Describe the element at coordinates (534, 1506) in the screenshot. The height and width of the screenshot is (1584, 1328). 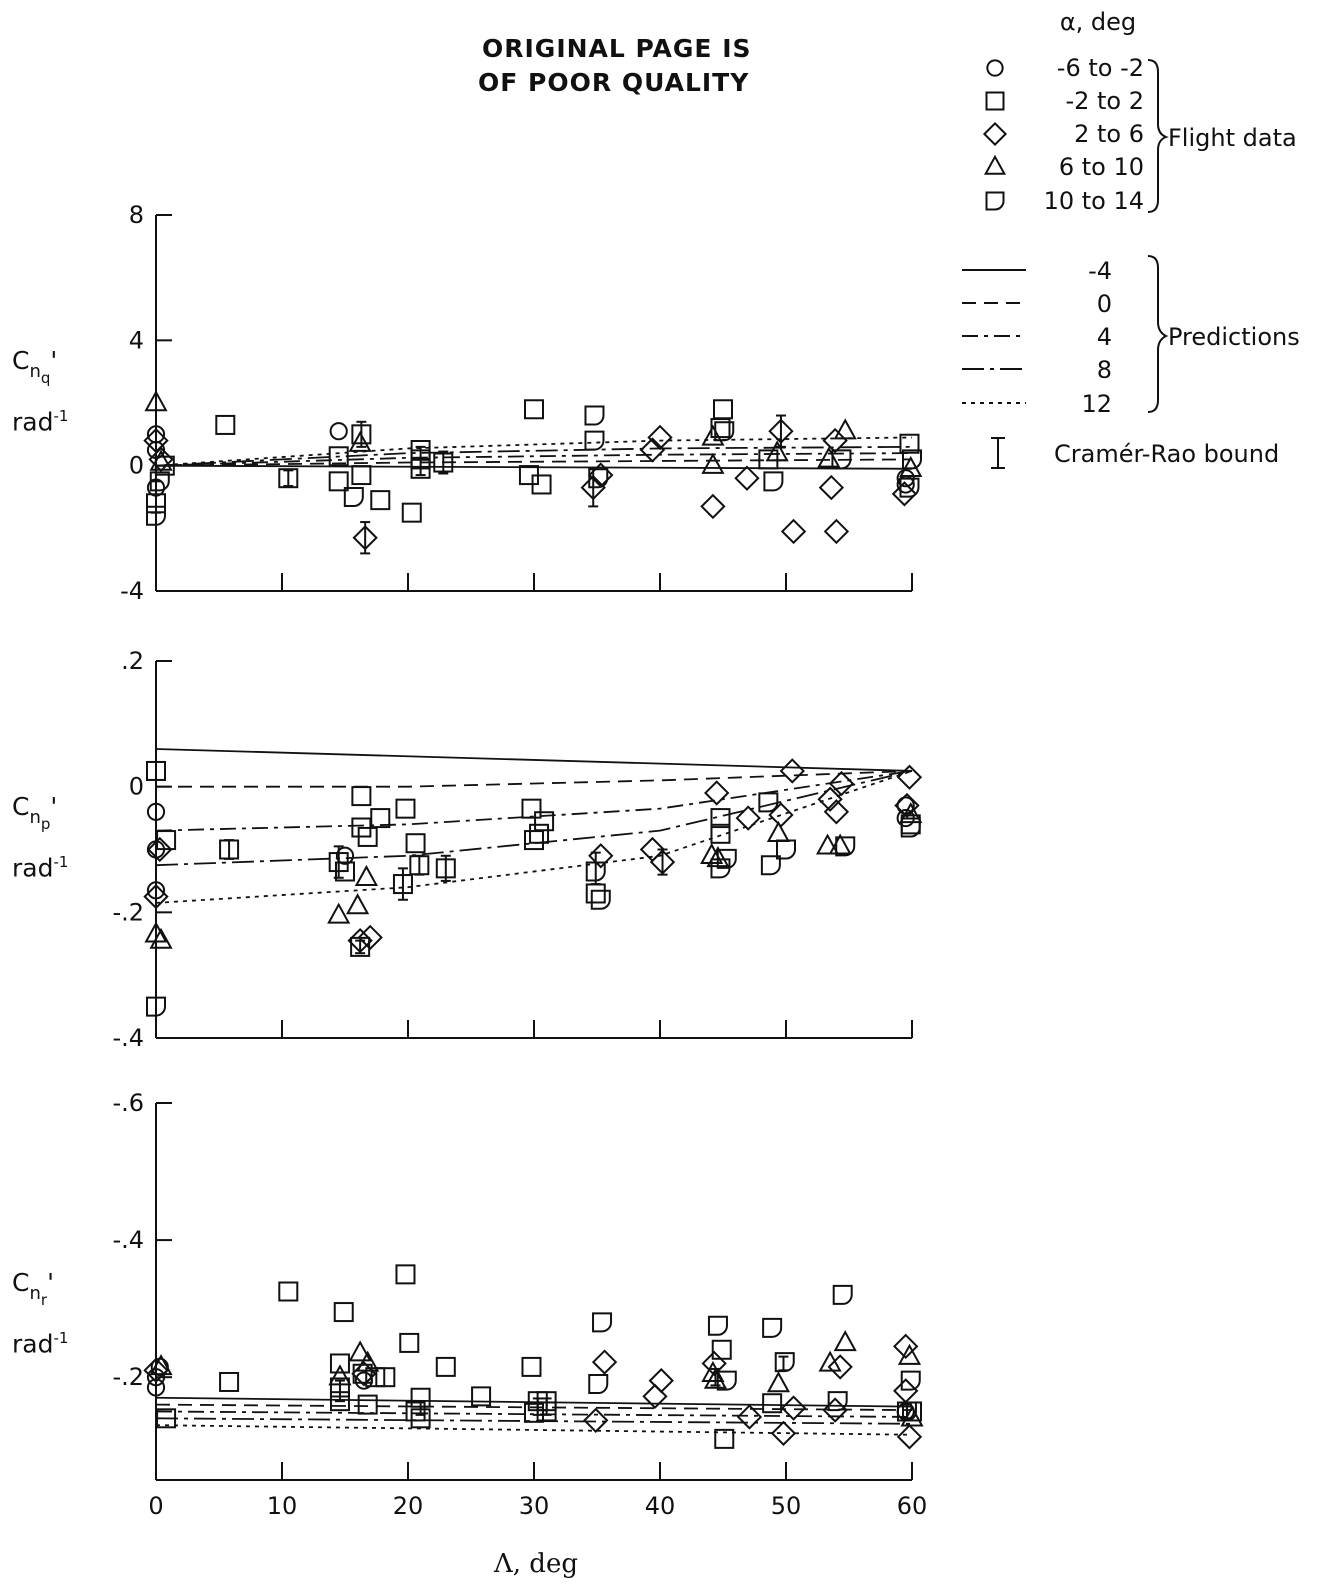
I see `x-tick-label-3: 30` at that location.